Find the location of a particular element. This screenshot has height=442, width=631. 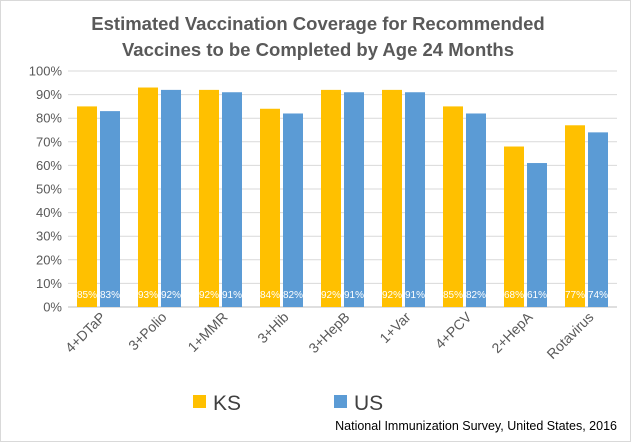

y-tick-label: 10% is located at coordinates (49, 283).